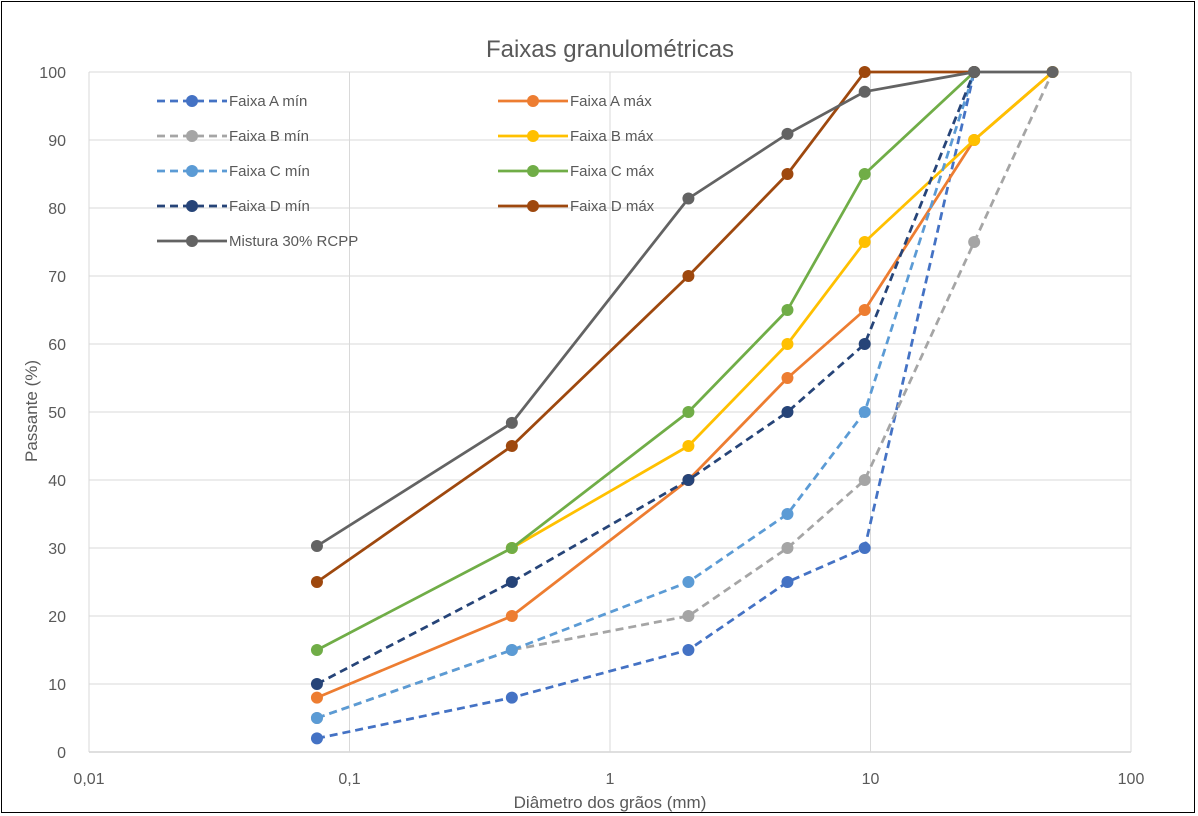 This screenshot has width=1198, height=816. I want to click on x-tick-label: 1, so click(610, 779).